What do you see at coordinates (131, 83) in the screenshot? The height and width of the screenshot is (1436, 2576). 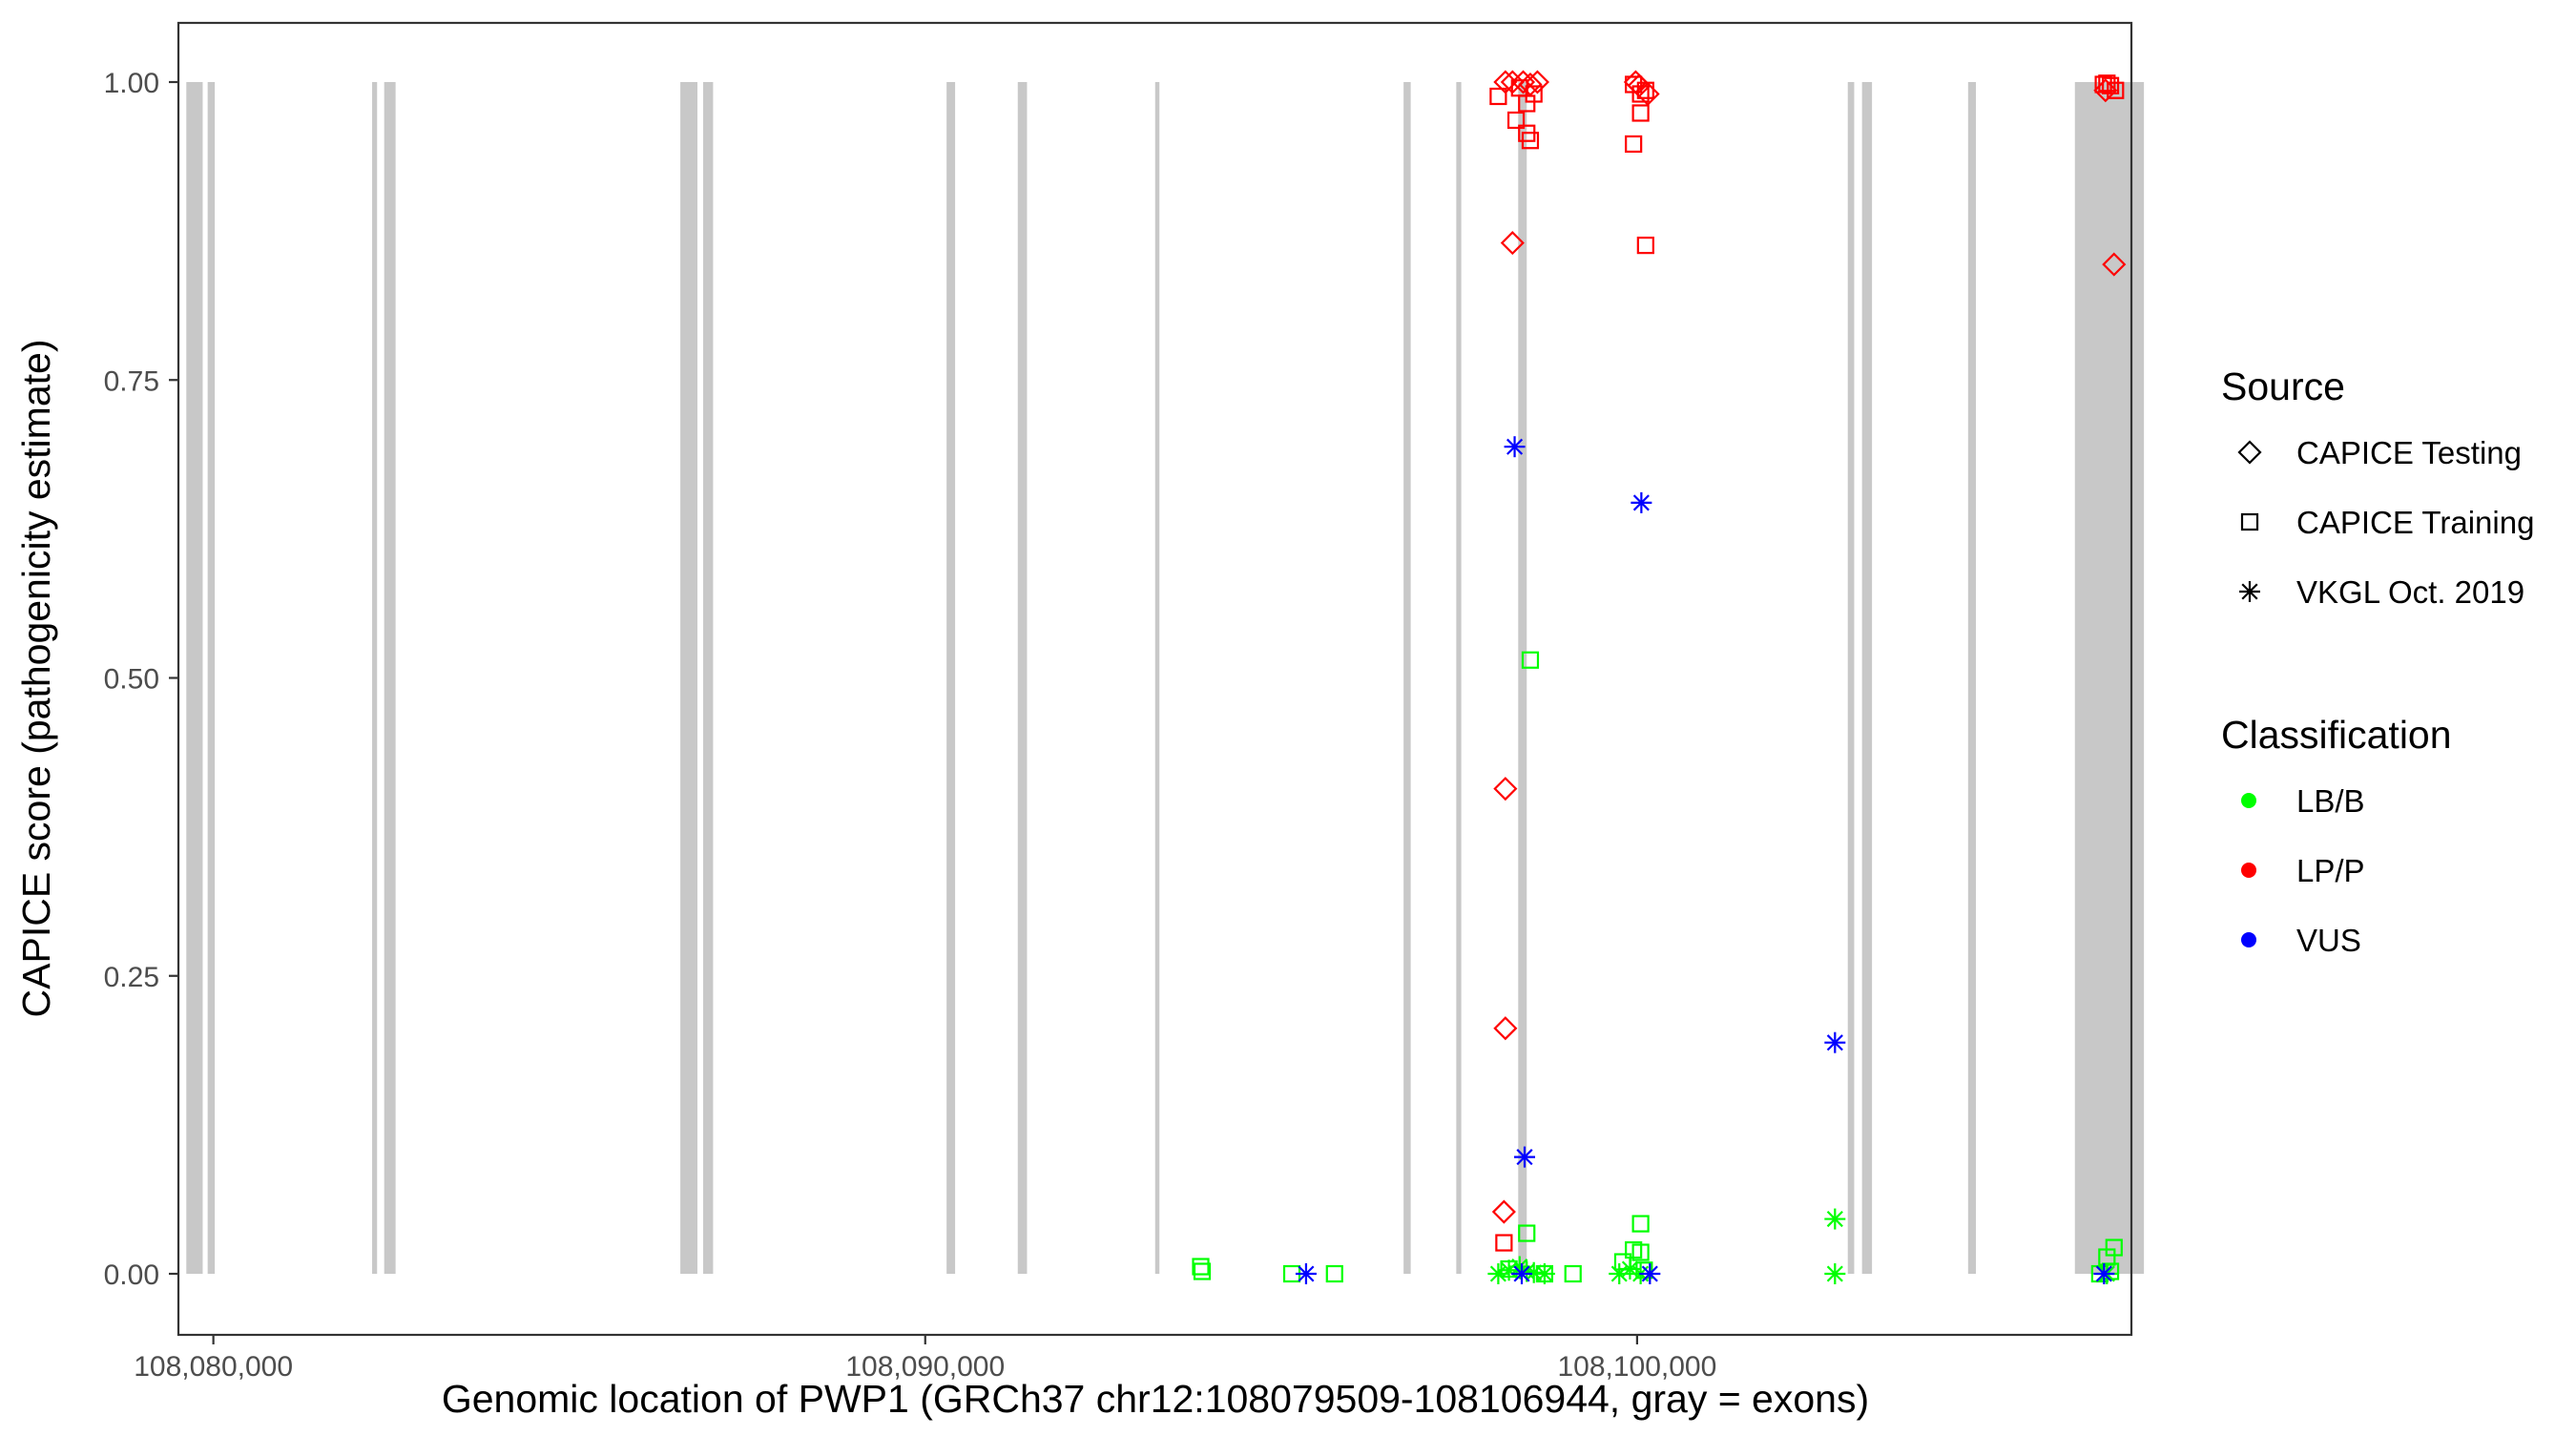 I see `y-tick-label: 1.00` at bounding box center [131, 83].